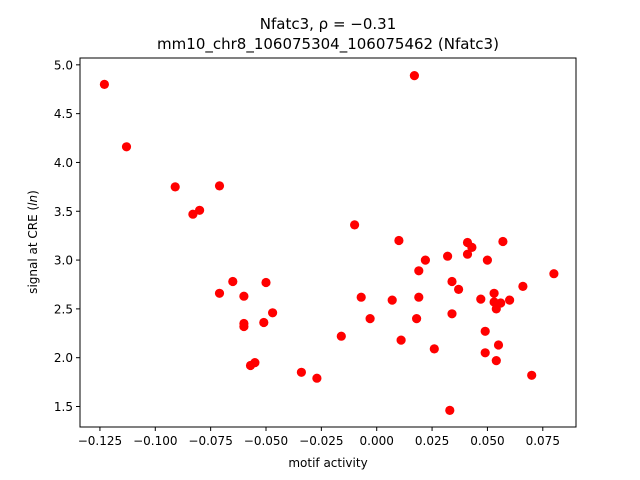 The height and width of the screenshot is (480, 640). What do you see at coordinates (63, 261) in the screenshot?
I see `y-tick-label: 3.0` at bounding box center [63, 261].